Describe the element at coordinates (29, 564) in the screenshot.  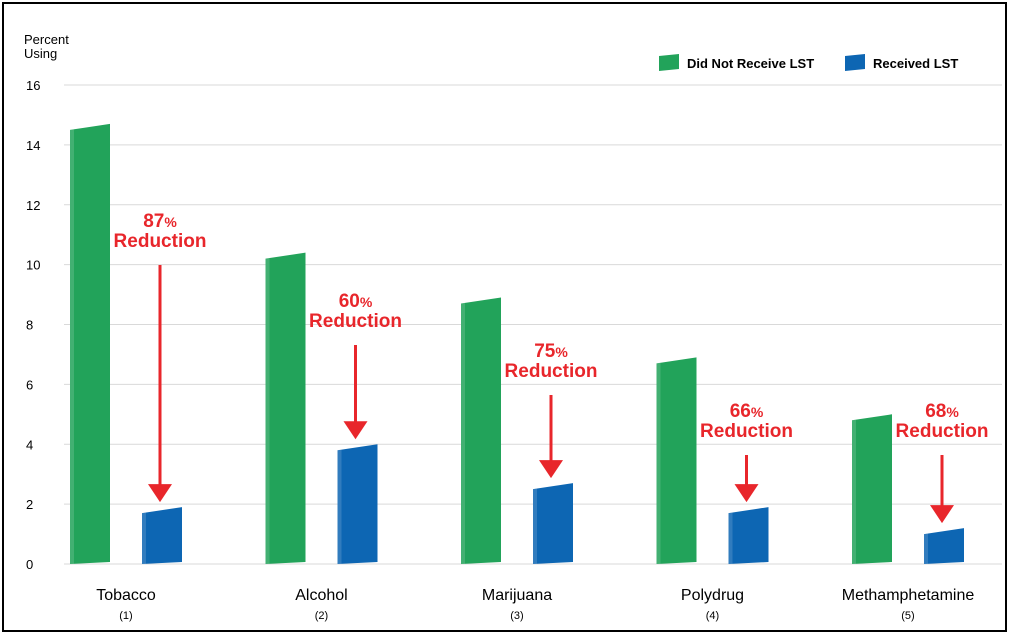
I see `y-tick-label: 0` at that location.